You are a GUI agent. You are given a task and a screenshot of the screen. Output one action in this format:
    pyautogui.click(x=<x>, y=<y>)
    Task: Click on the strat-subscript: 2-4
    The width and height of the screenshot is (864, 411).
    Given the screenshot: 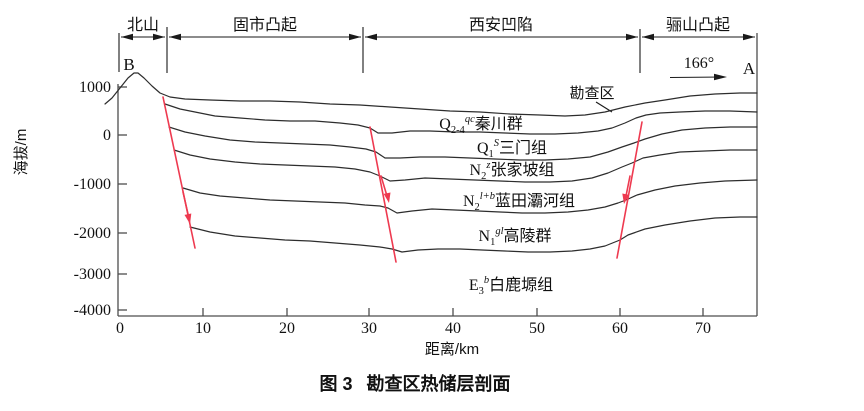 What is the action you would take?
    pyautogui.click(x=458, y=130)
    